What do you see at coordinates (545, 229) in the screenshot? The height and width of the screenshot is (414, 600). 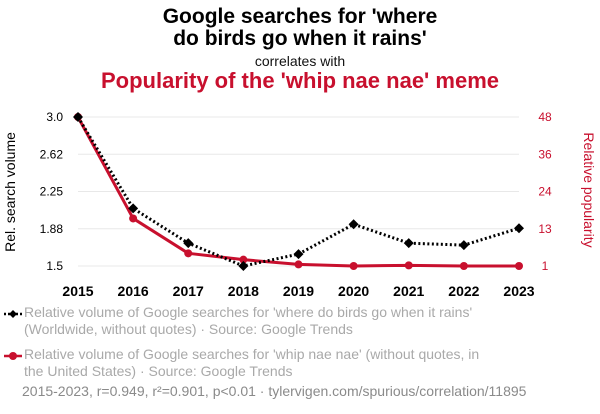 I see `y-right-tick-label: 13` at bounding box center [545, 229].